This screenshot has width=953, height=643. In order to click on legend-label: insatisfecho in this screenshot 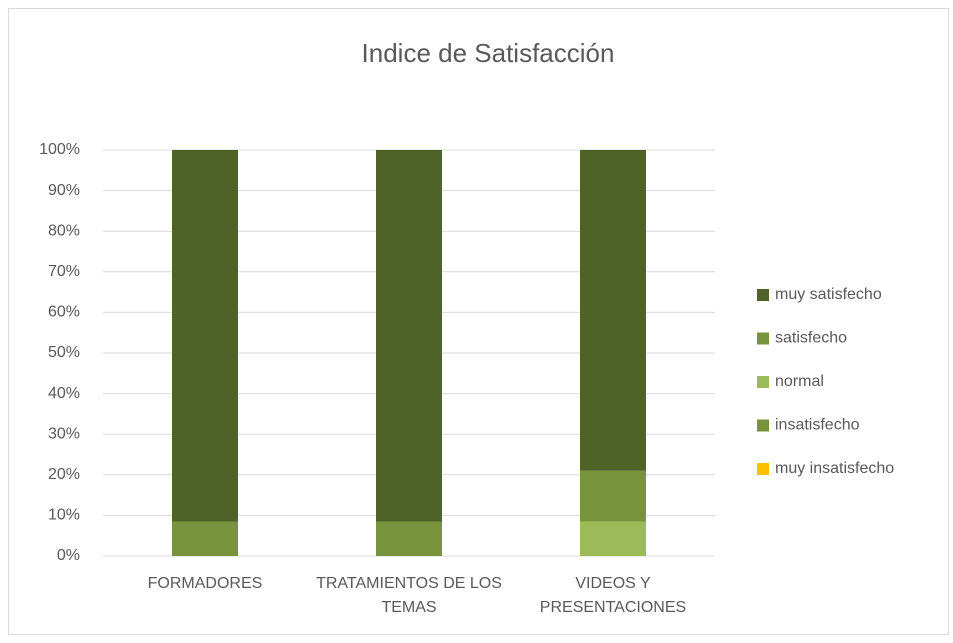, I will do `click(817, 425)`.